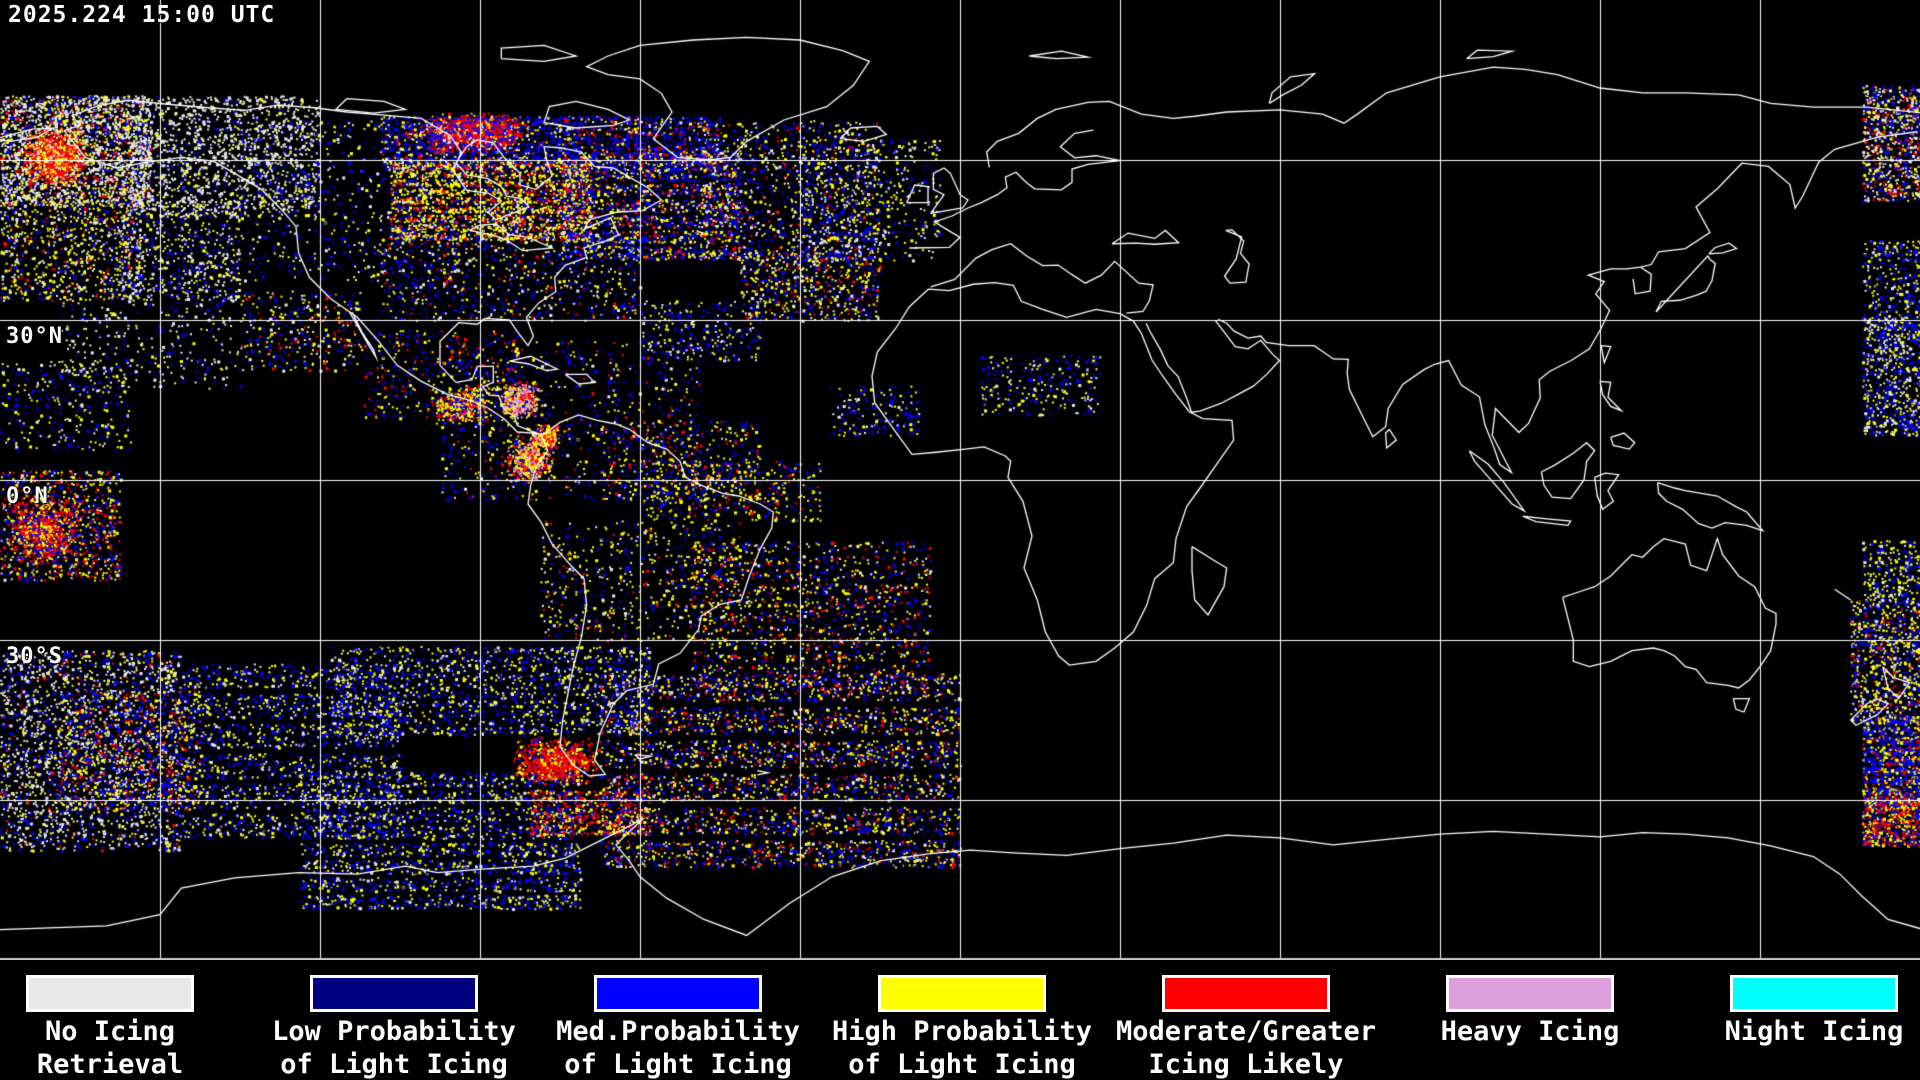 The height and width of the screenshot is (1080, 1920). What do you see at coordinates (1814, 993) in the screenshot?
I see `legend-swatch-night-icing` at bounding box center [1814, 993].